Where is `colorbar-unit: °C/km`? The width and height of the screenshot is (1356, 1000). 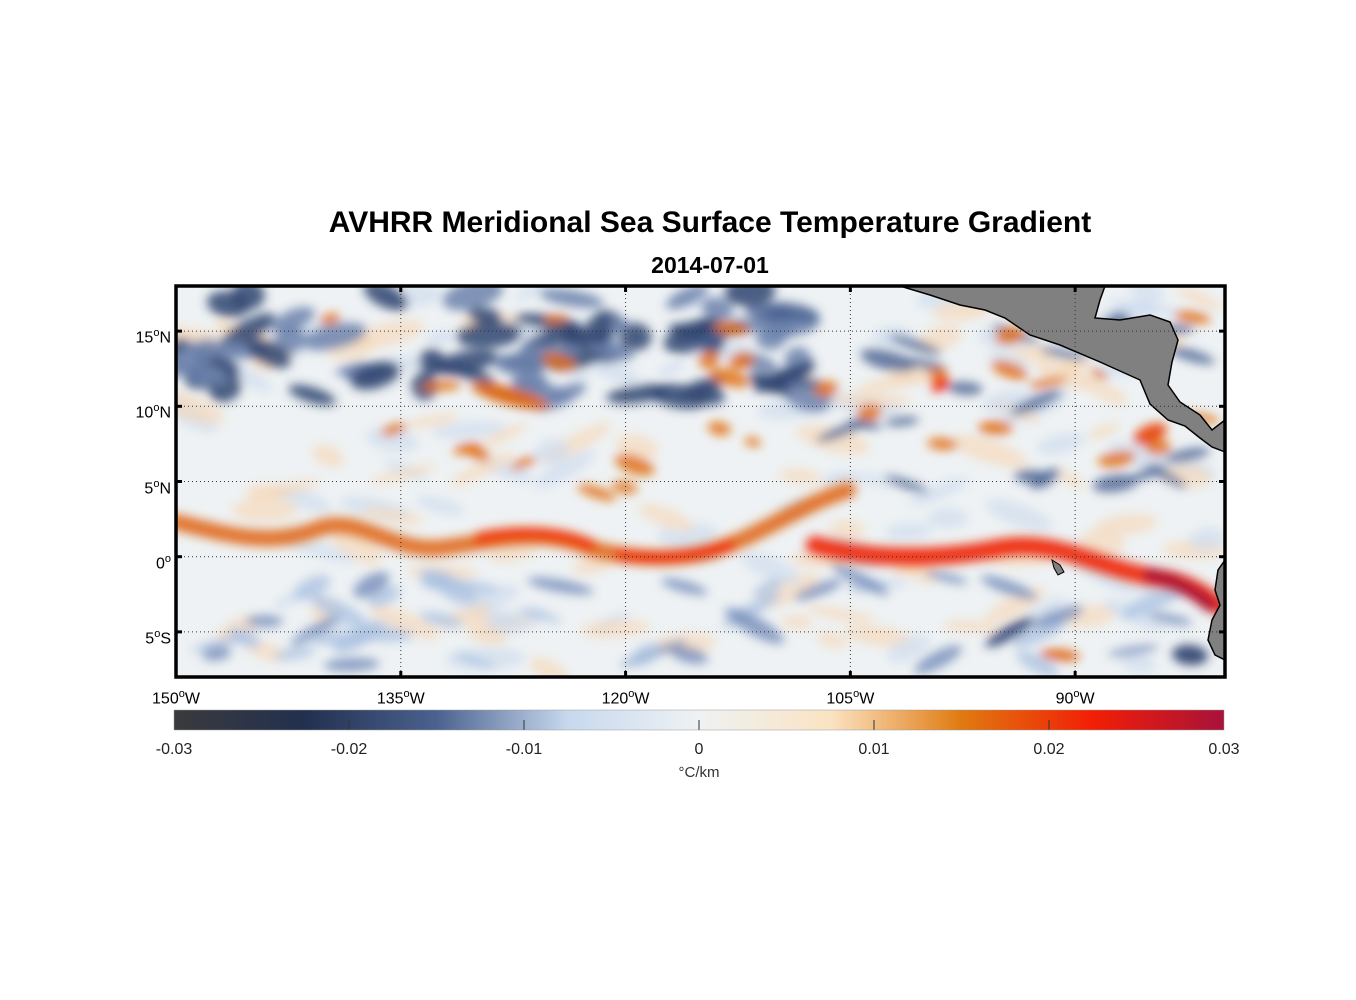
colorbar-unit: °C/km is located at coordinates (699, 772).